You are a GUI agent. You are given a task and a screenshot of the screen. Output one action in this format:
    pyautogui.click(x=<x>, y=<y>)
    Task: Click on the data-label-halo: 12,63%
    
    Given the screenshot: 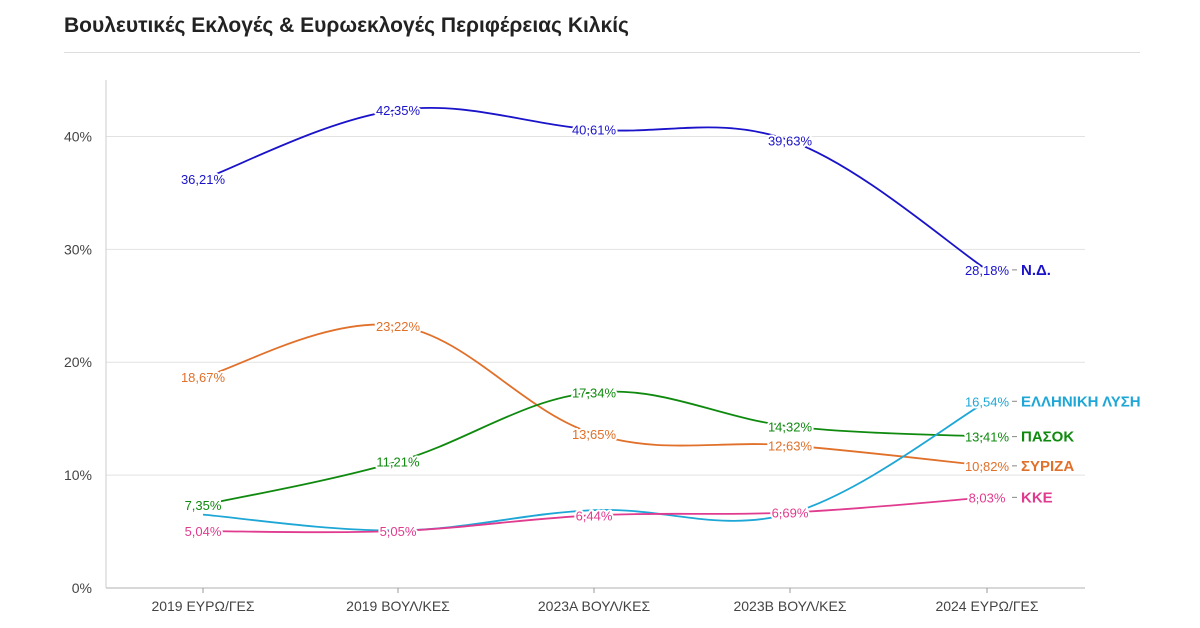 What is the action you would take?
    pyautogui.click(x=790, y=445)
    